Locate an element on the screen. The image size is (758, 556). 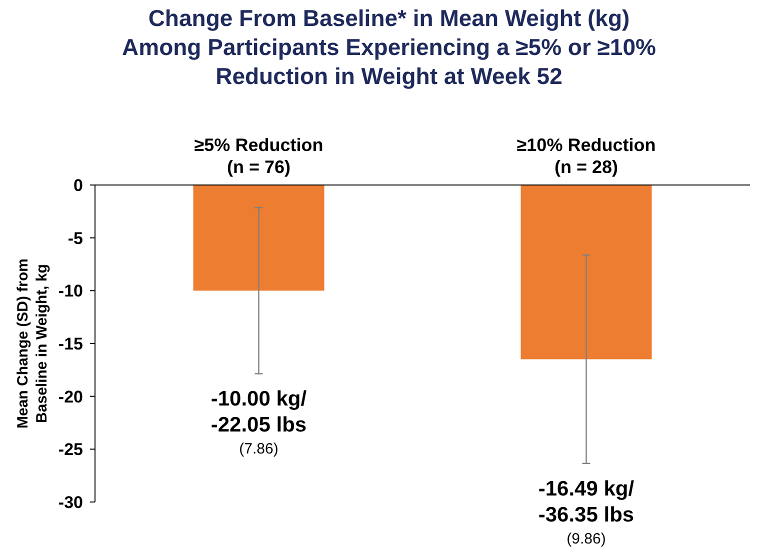
chart-title: Change From Baseline* in Mean Weight (kg) Among Participants Experiencing a ≥5% or ≥10% Reduction in Weight at Week 52 is located at coordinates (389, 47).